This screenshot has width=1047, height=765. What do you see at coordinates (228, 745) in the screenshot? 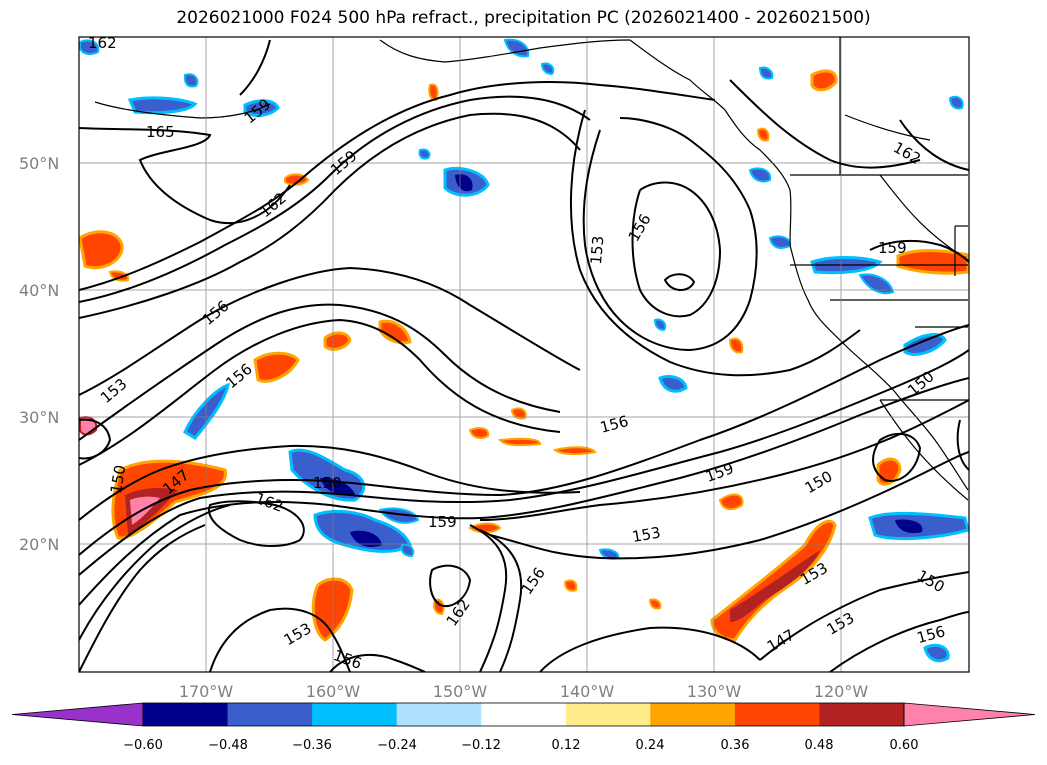
I see `colorbar-tick-label: −0.48` at bounding box center [228, 745].